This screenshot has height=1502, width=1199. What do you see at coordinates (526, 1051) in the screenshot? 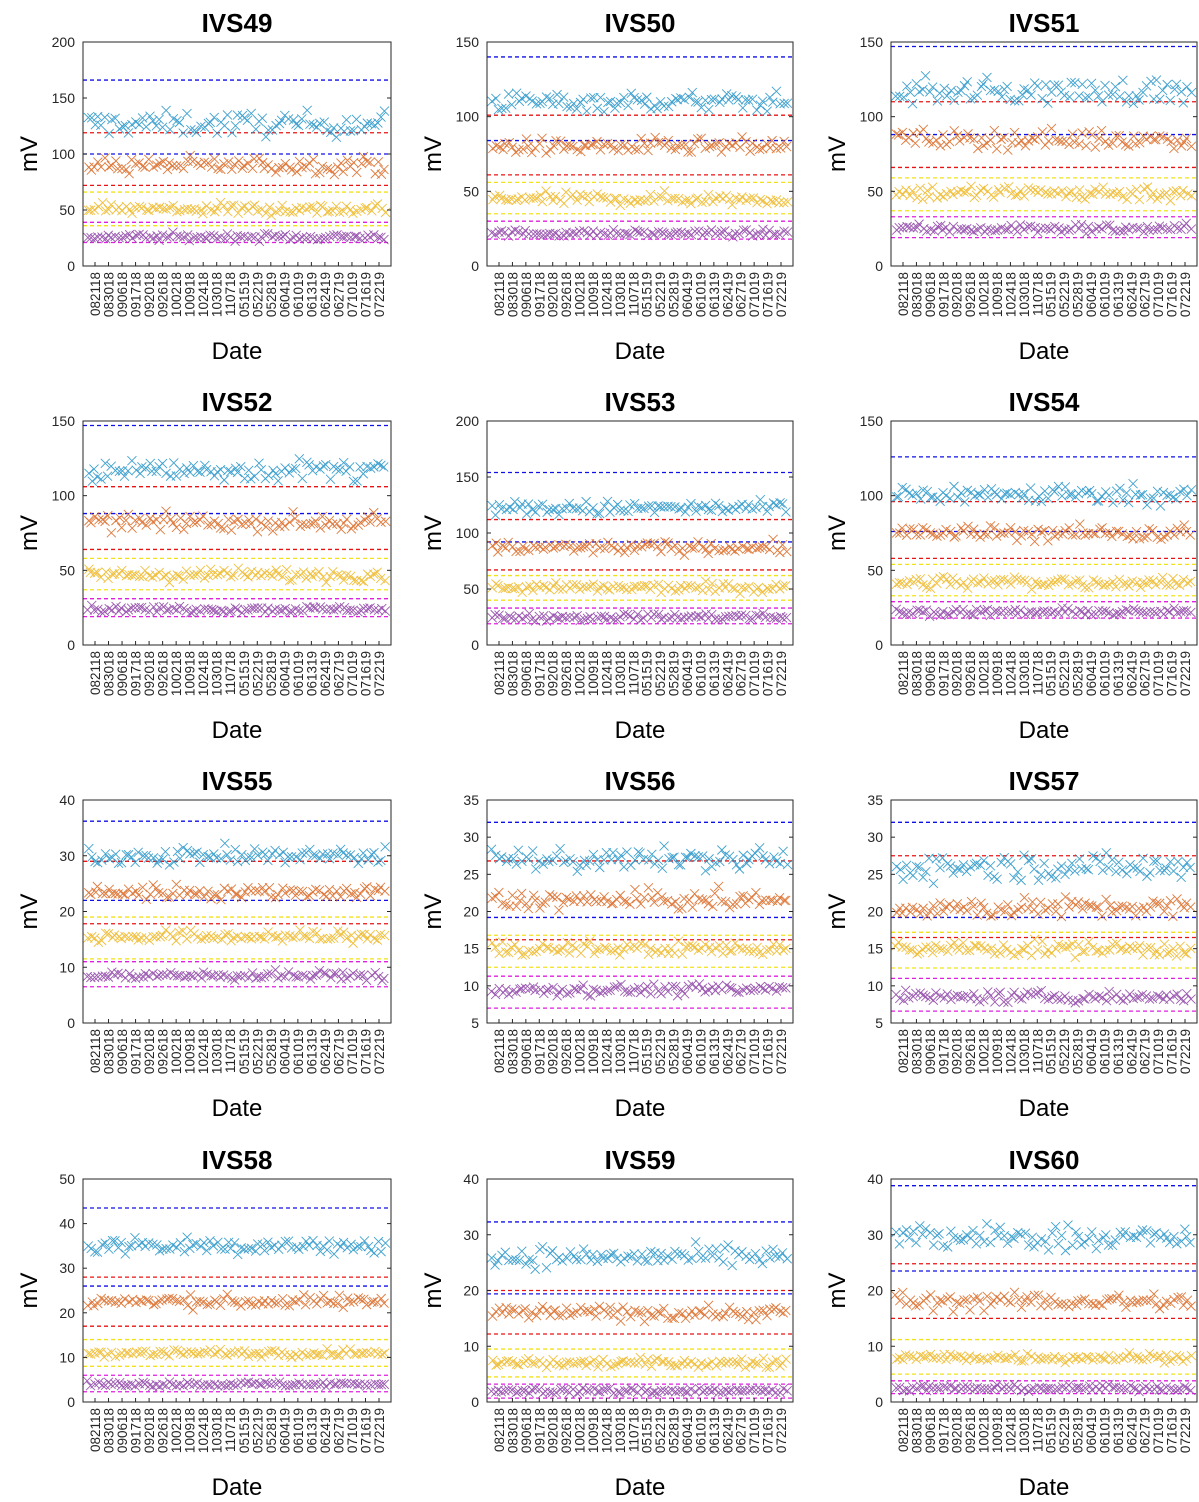
I see `x-tick-label: 090618` at bounding box center [526, 1051].